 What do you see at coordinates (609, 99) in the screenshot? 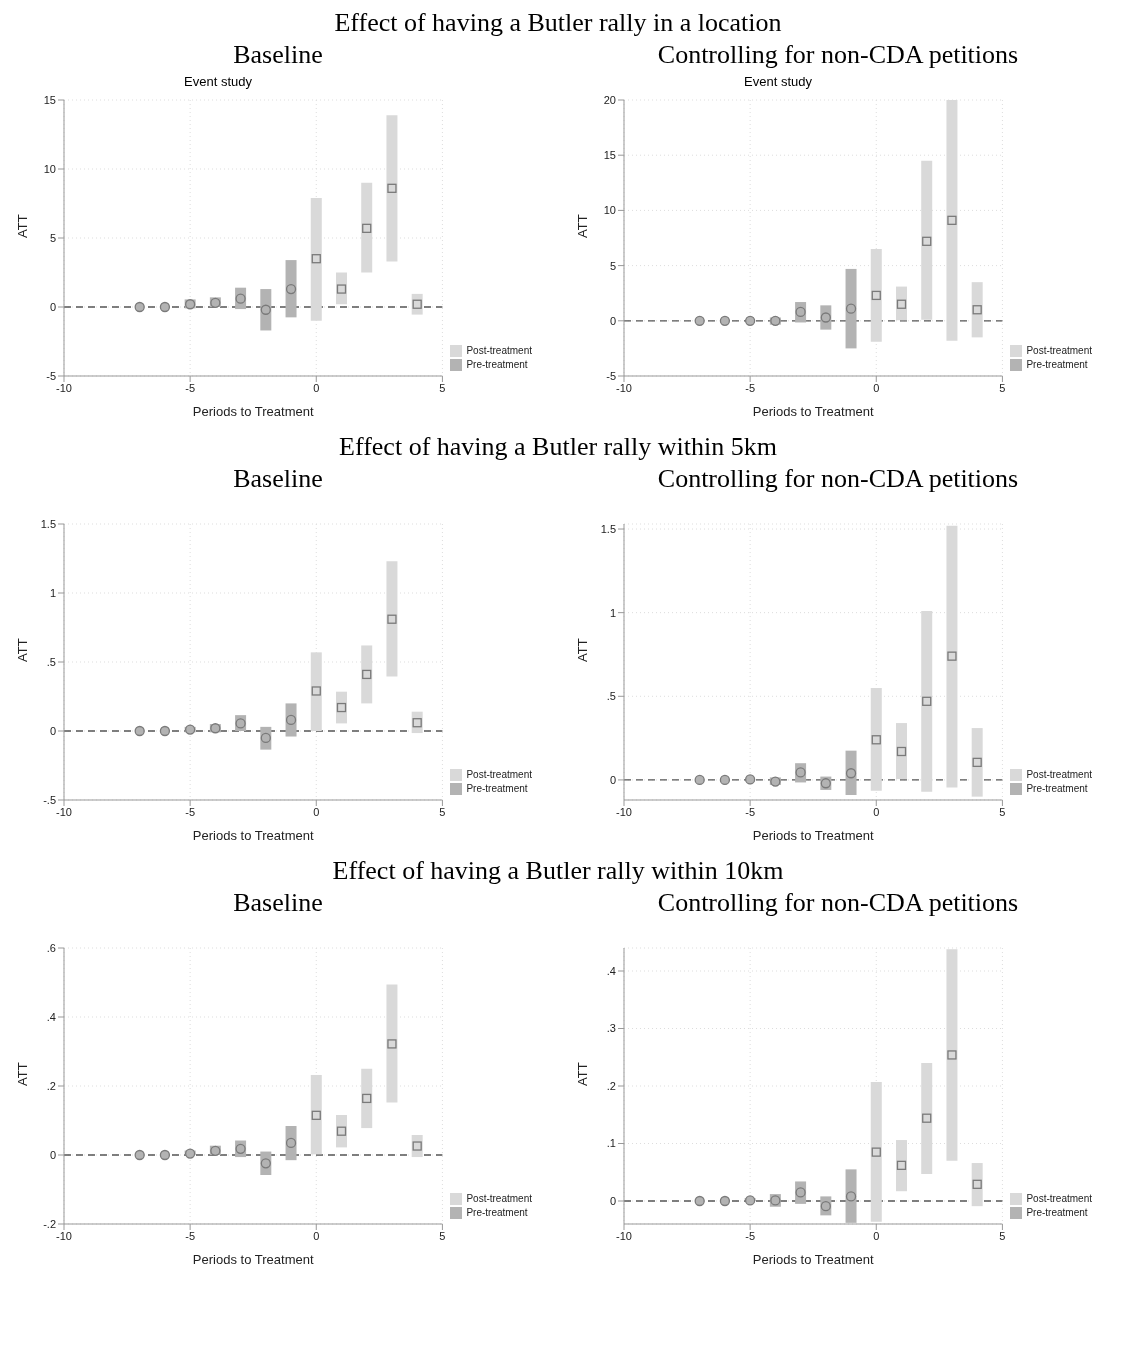
I see `y-tick-label: 20` at bounding box center [609, 99].